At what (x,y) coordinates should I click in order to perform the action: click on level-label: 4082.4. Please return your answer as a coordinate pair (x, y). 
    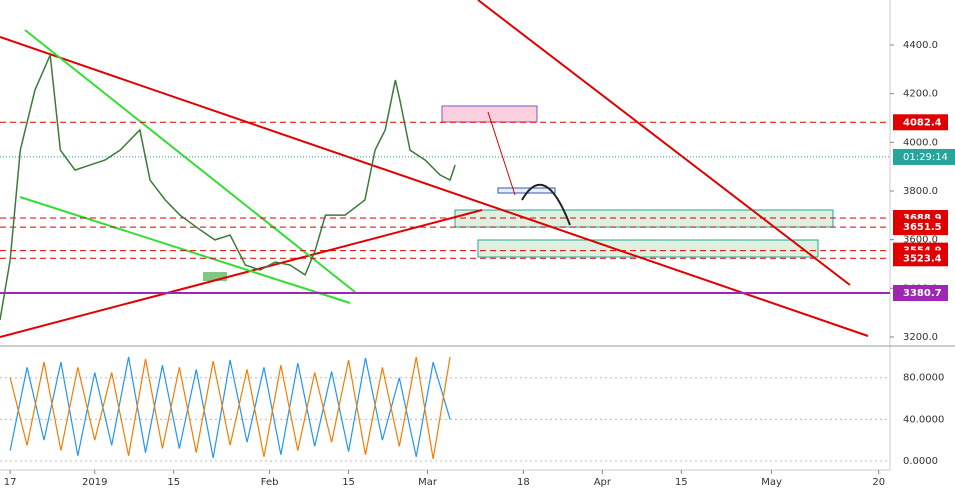
    Looking at the image, I should click on (922, 122).